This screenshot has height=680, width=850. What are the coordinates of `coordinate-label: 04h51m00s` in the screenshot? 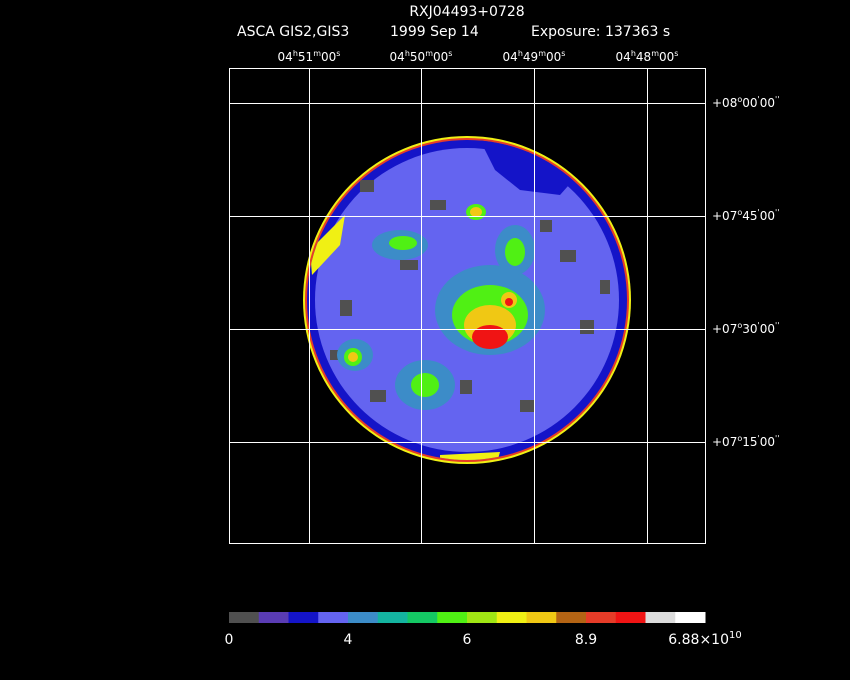 It's located at (309, 56).